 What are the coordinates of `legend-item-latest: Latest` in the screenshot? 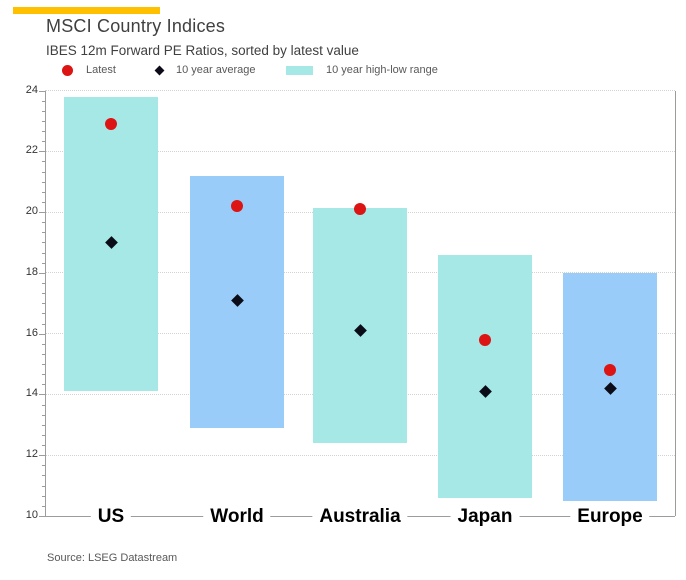 It's located at (89, 70).